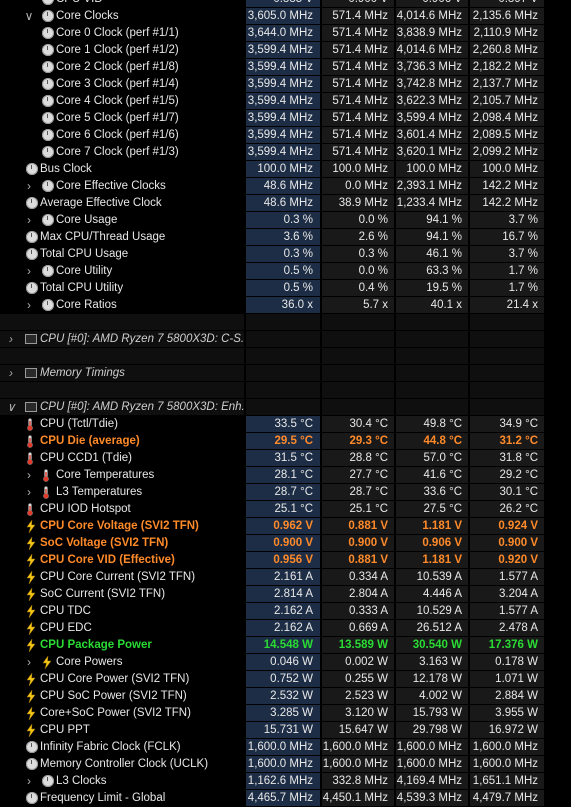  I want to click on sensor-name-cell: Infinity Fabric Clock (FCLK), so click(122, 747).